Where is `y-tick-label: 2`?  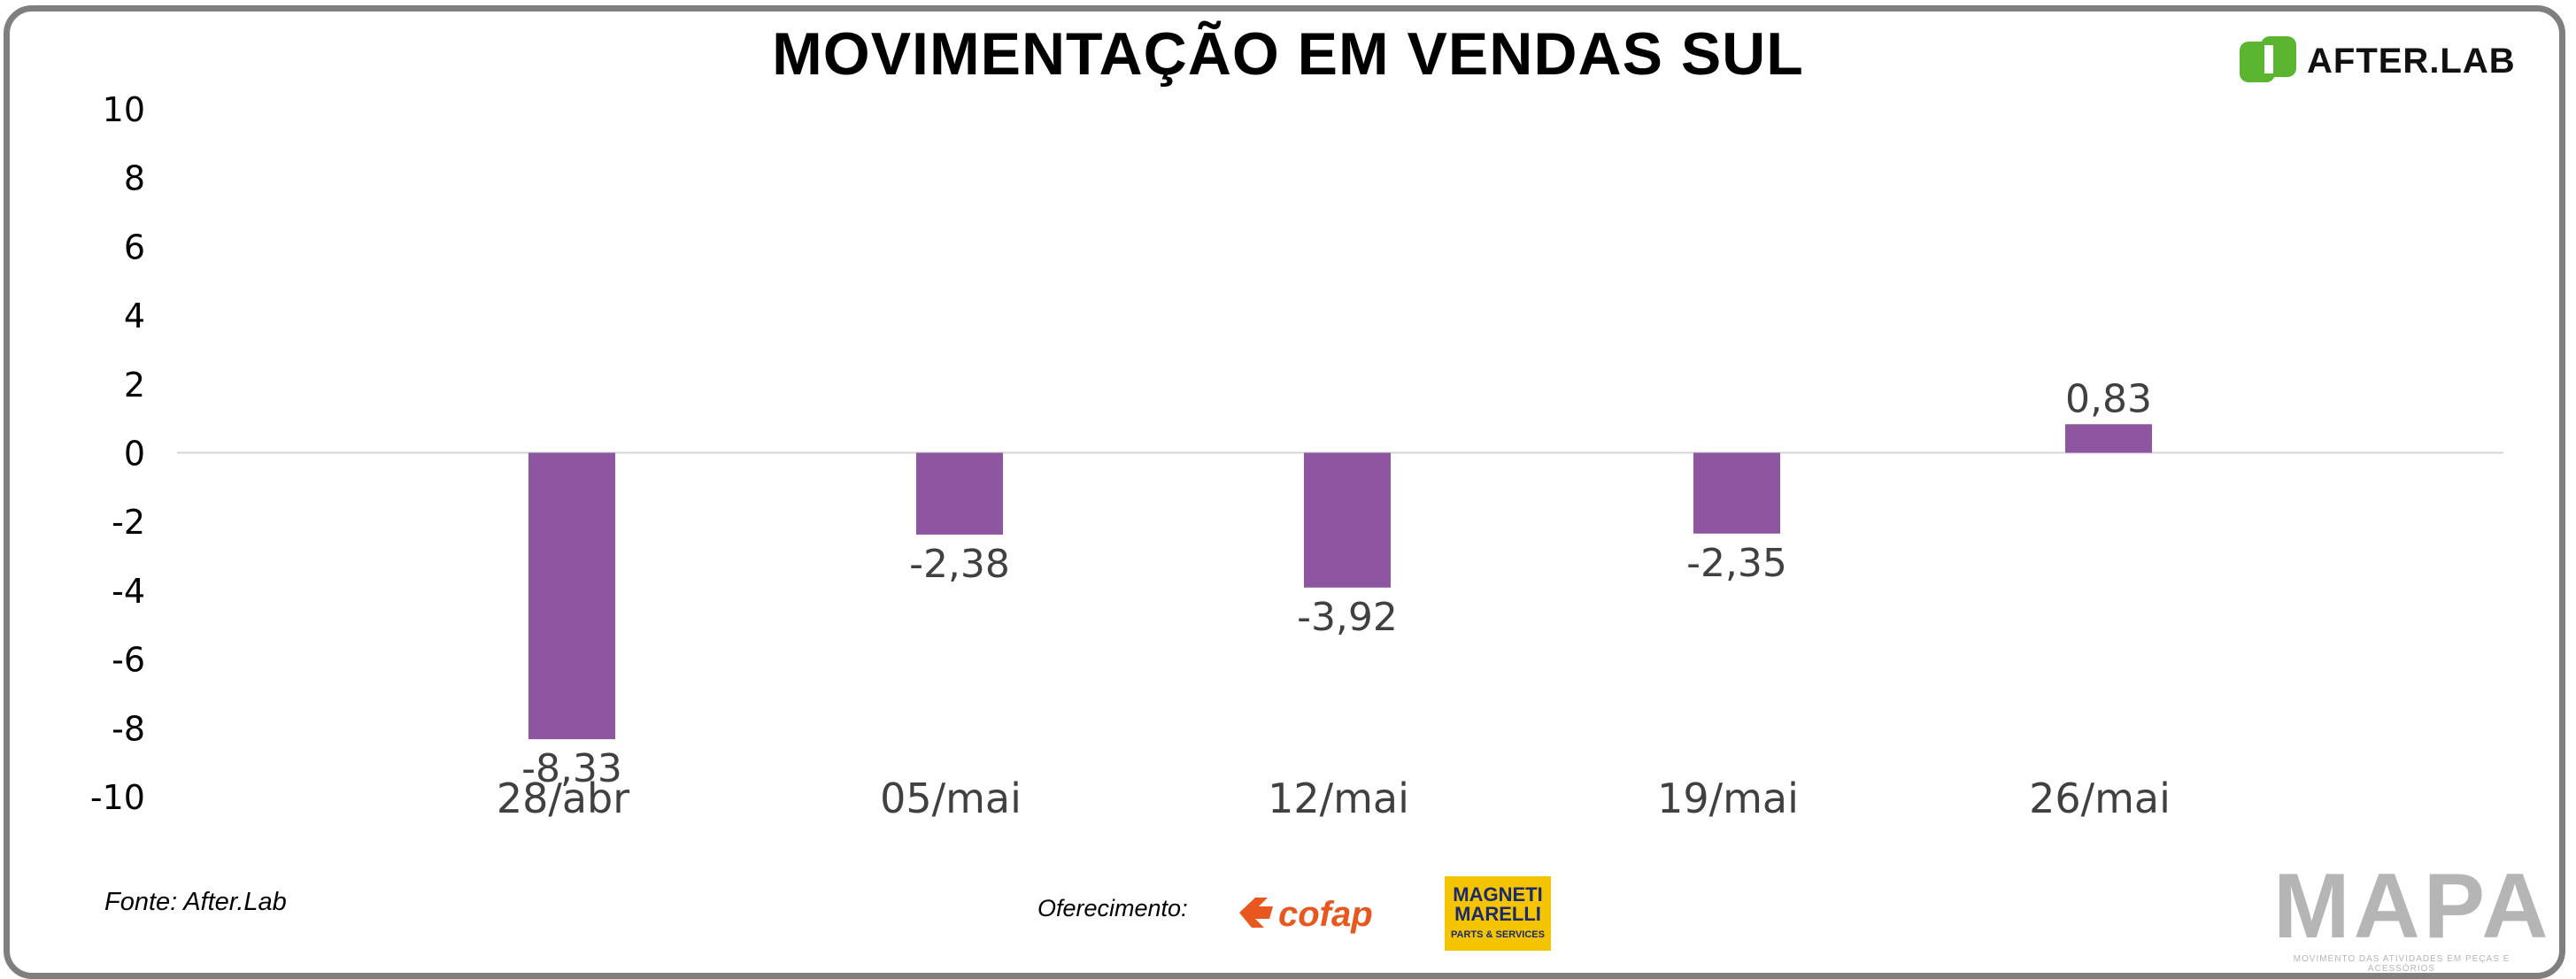
y-tick-label: 2 is located at coordinates (134, 386).